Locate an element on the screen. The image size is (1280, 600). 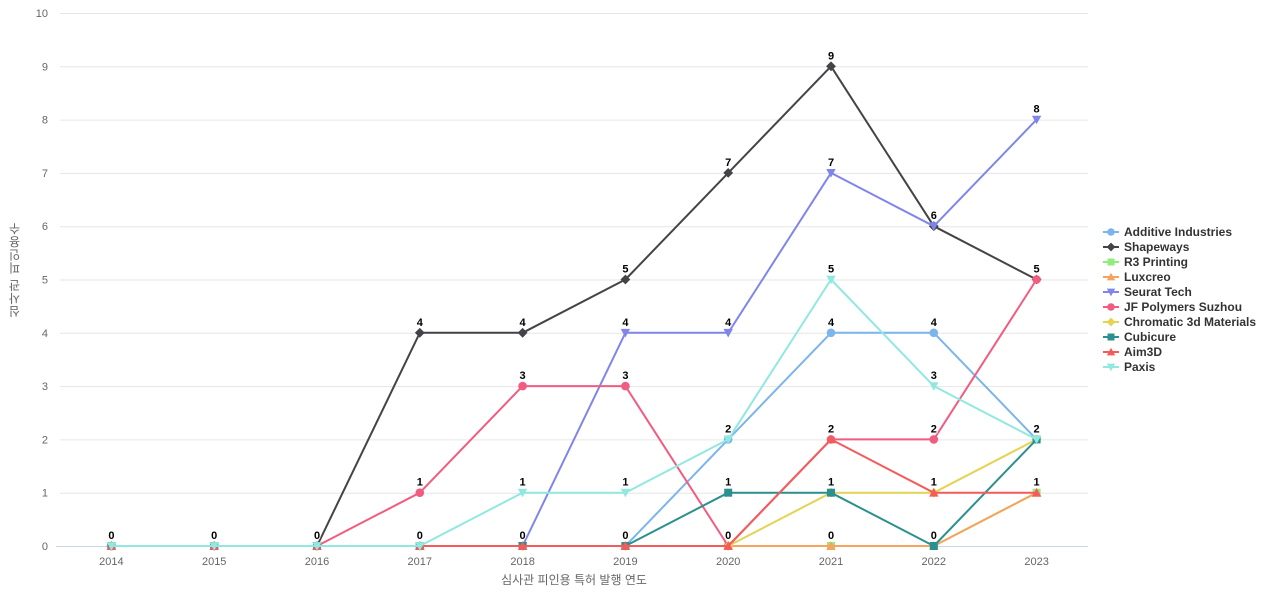
y-tick-label: 0 is located at coordinates (45, 547).